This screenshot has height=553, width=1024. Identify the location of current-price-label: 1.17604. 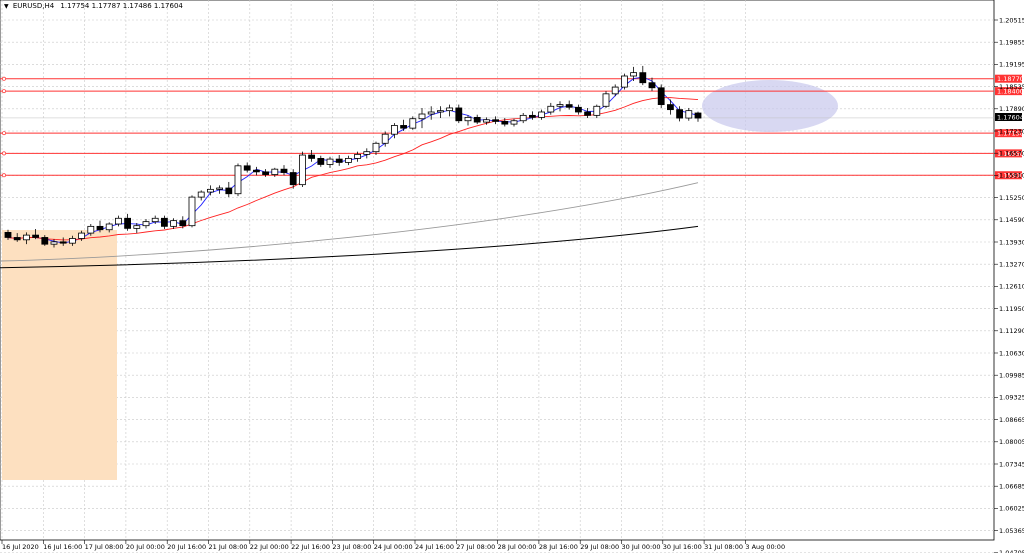
(1010, 118).